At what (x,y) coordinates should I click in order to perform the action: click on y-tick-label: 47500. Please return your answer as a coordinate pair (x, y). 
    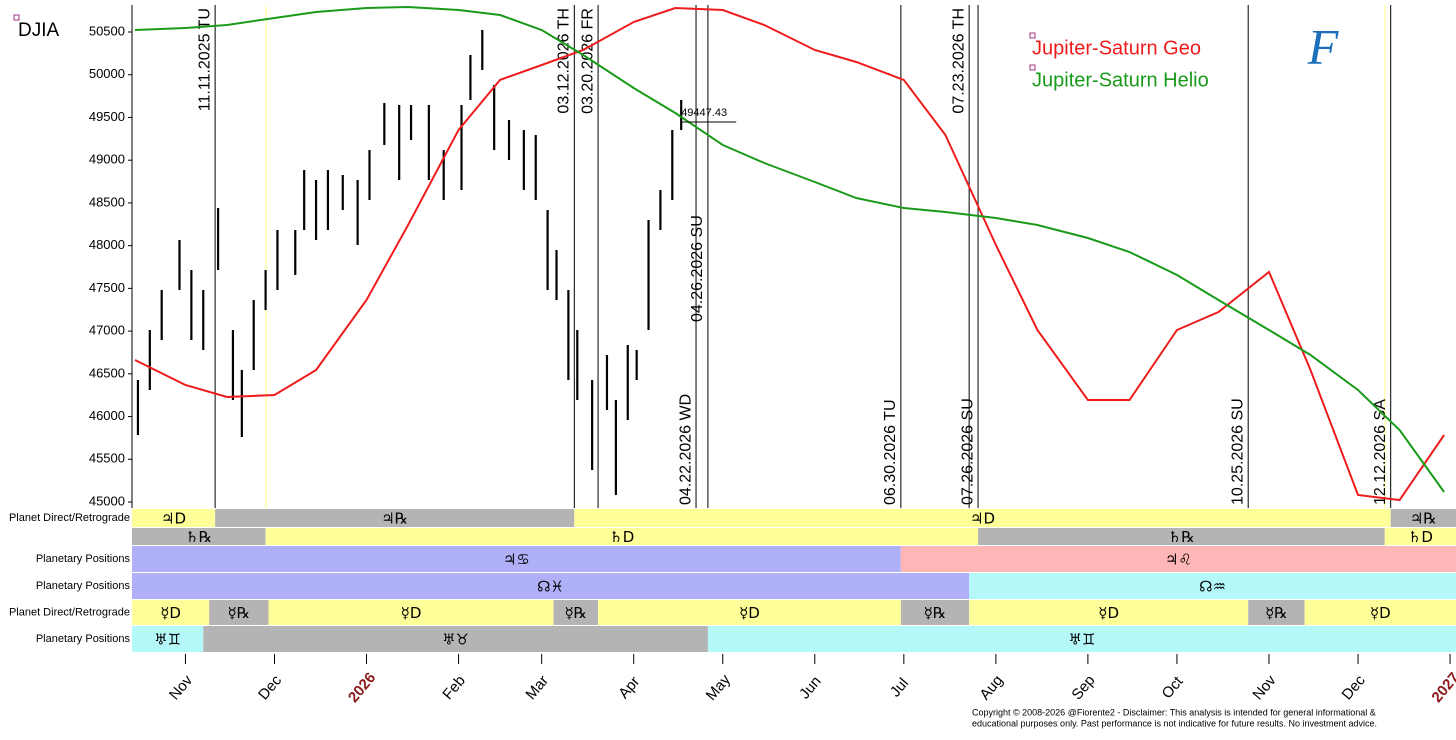
    Looking at the image, I should click on (107, 287).